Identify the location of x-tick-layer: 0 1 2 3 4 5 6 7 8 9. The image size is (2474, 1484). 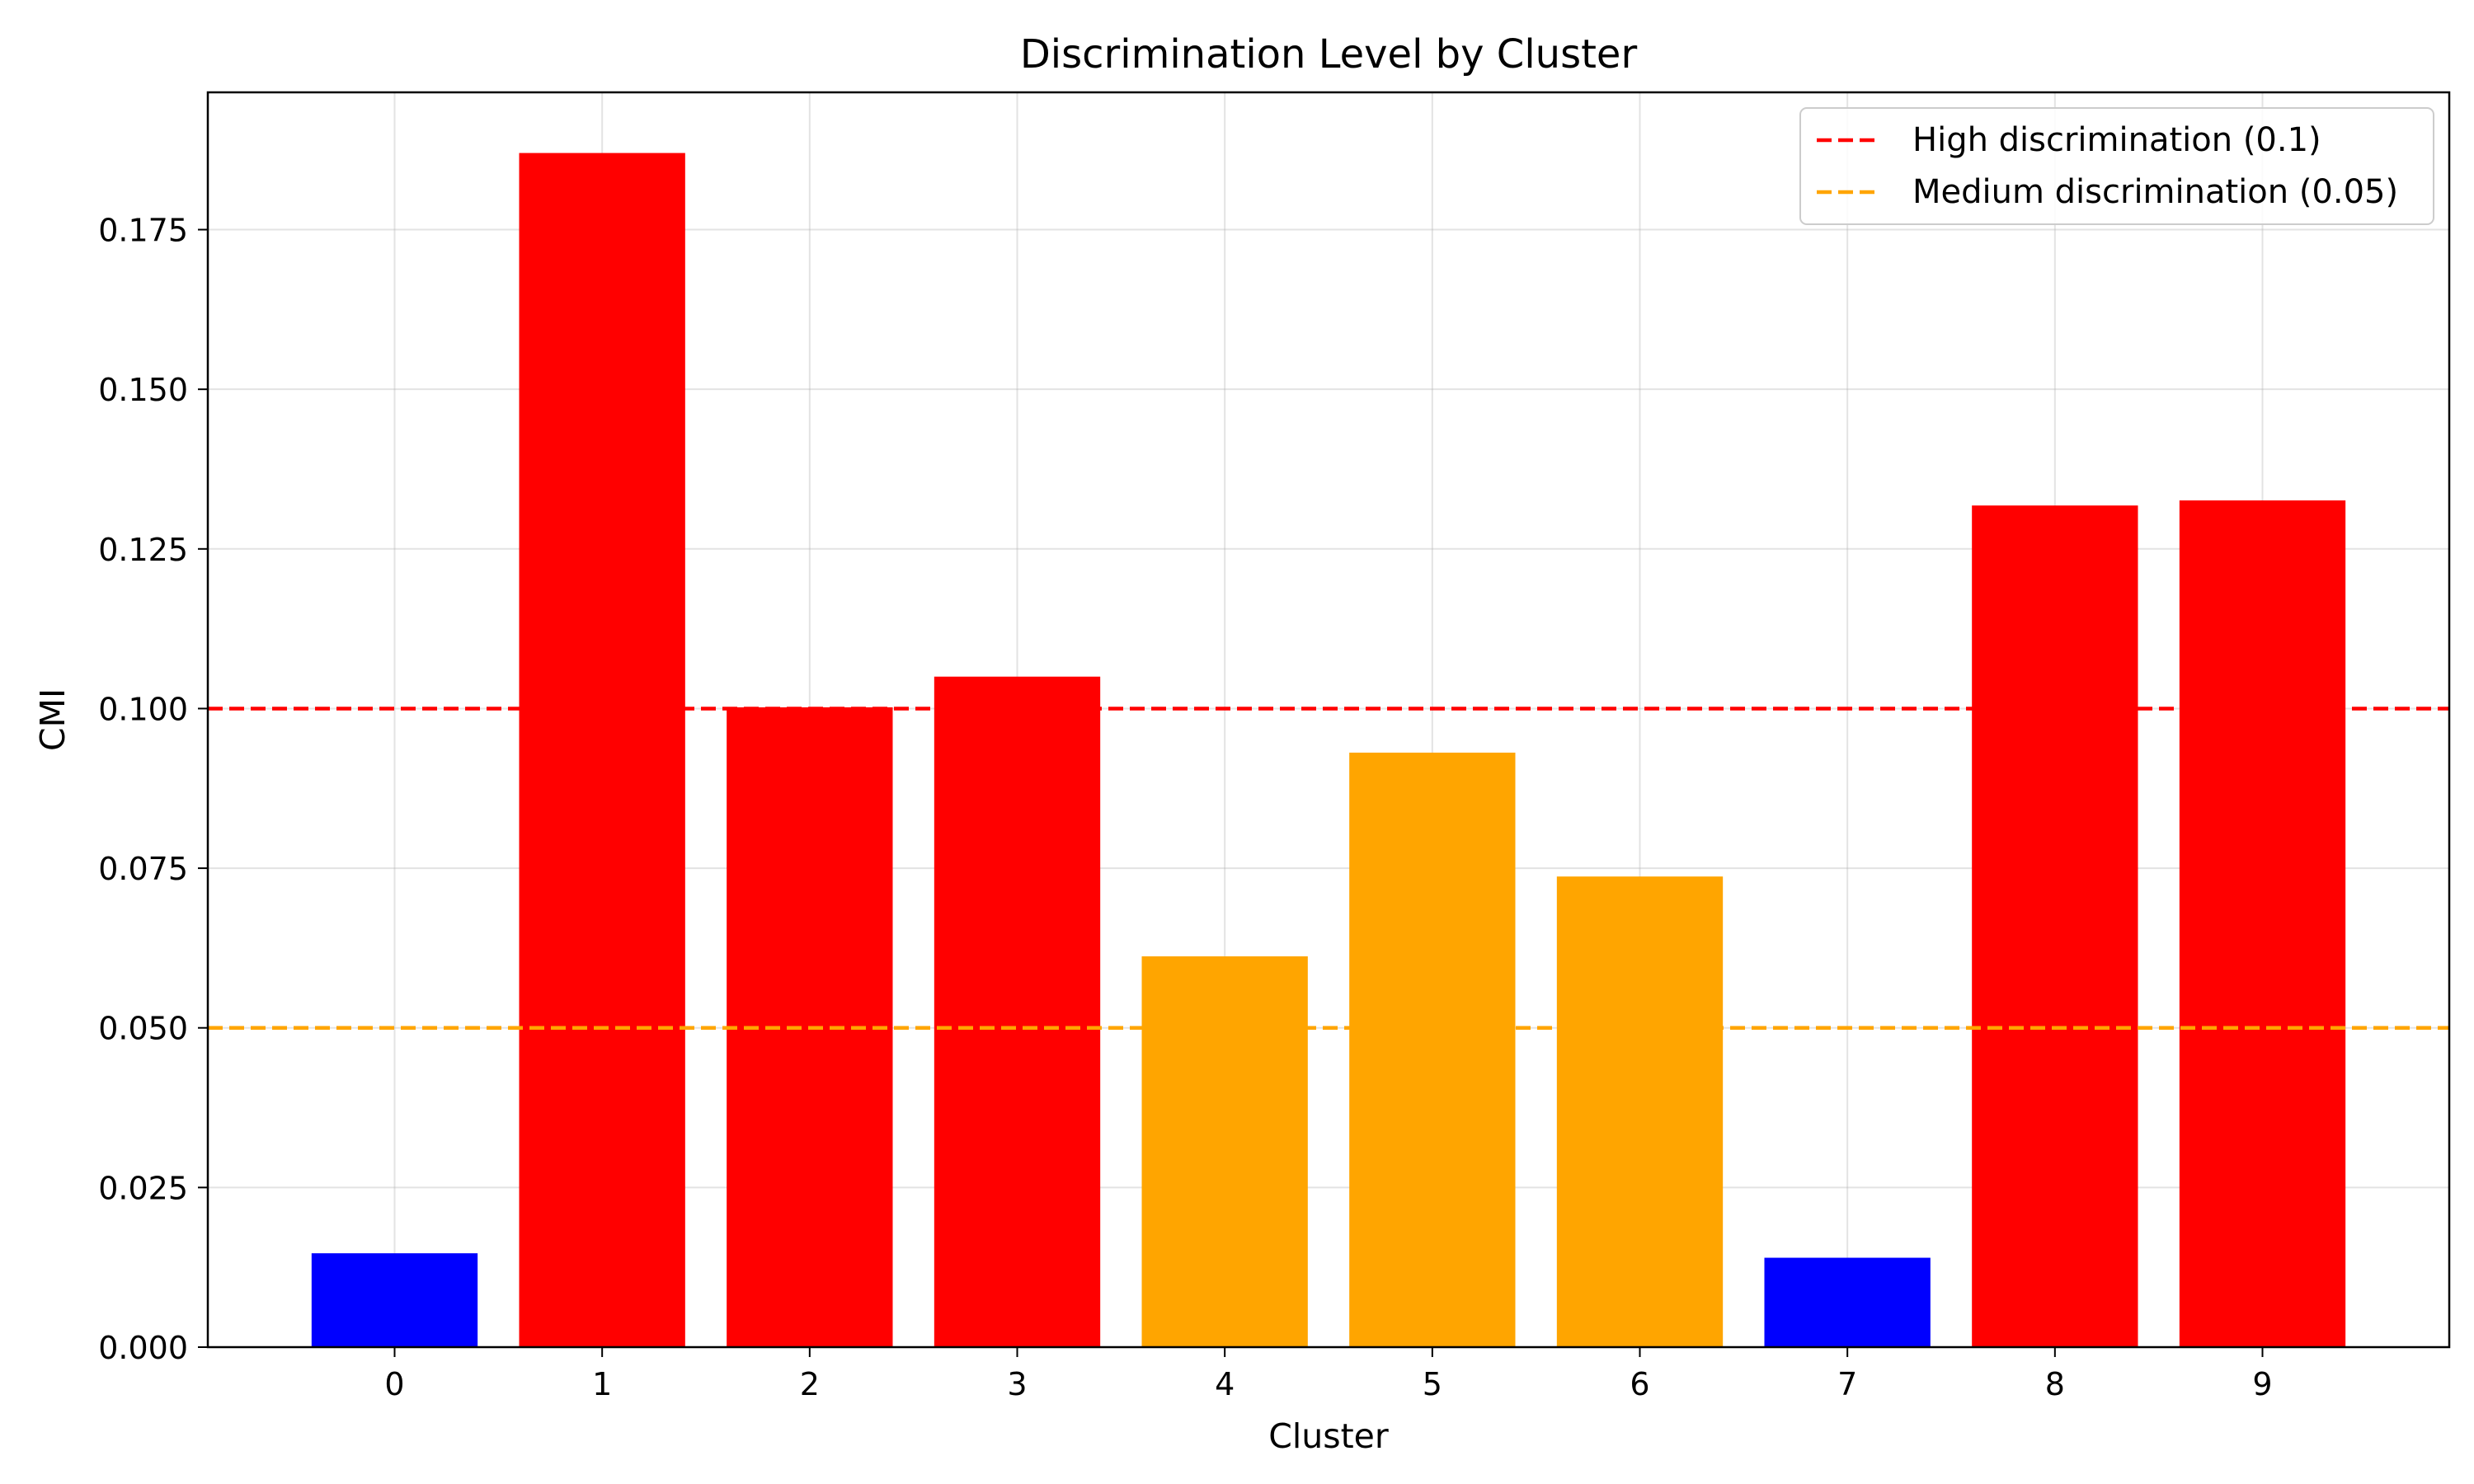
(1328, 1374).